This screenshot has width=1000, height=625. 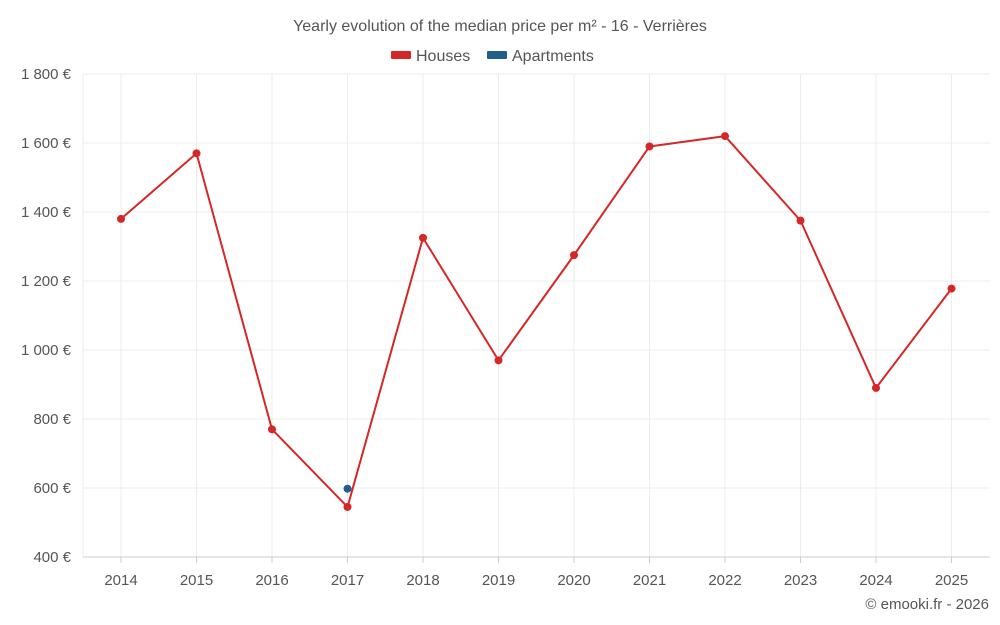 What do you see at coordinates (196, 580) in the screenshot?
I see `x-tick-label: 2015` at bounding box center [196, 580].